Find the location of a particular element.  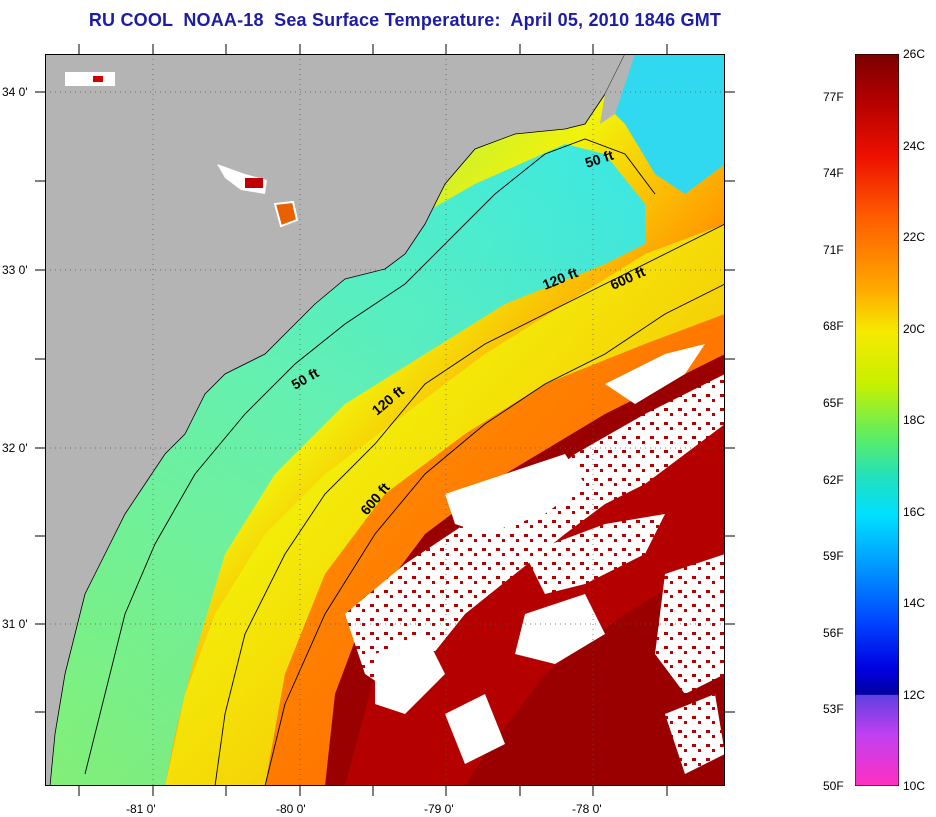

cb-label-68f: 68F is located at coordinates (833, 326).